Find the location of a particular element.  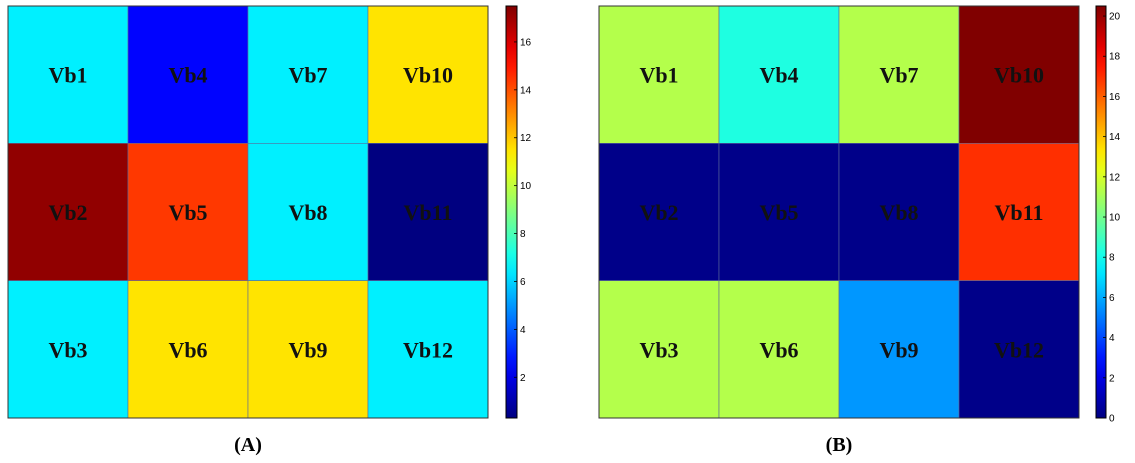

panel-label: (B) is located at coordinates (839, 445).